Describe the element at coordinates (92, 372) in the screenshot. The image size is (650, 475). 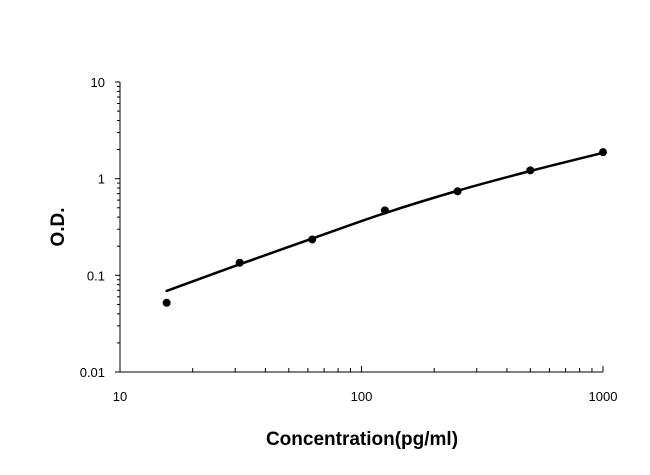
I see `y-tick-label: 0.01` at that location.